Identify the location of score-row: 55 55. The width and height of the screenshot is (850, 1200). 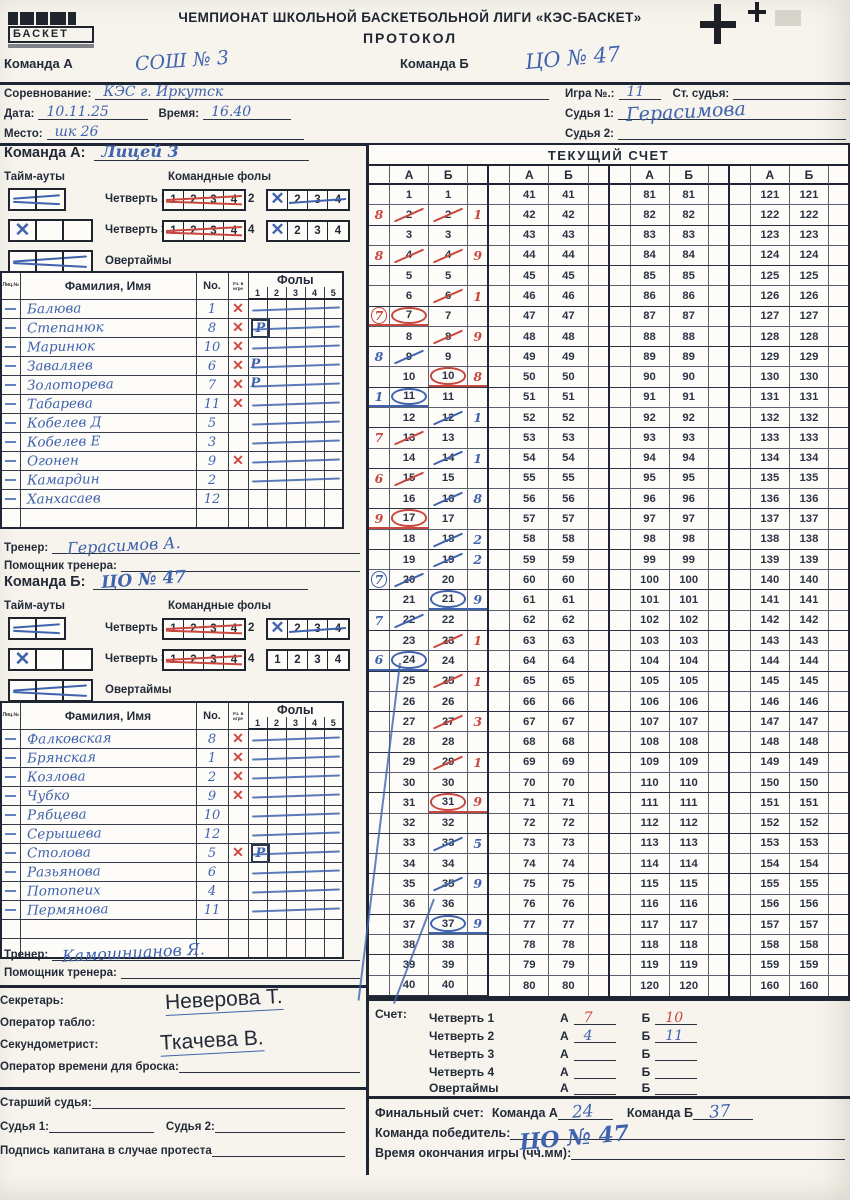
(548, 479).